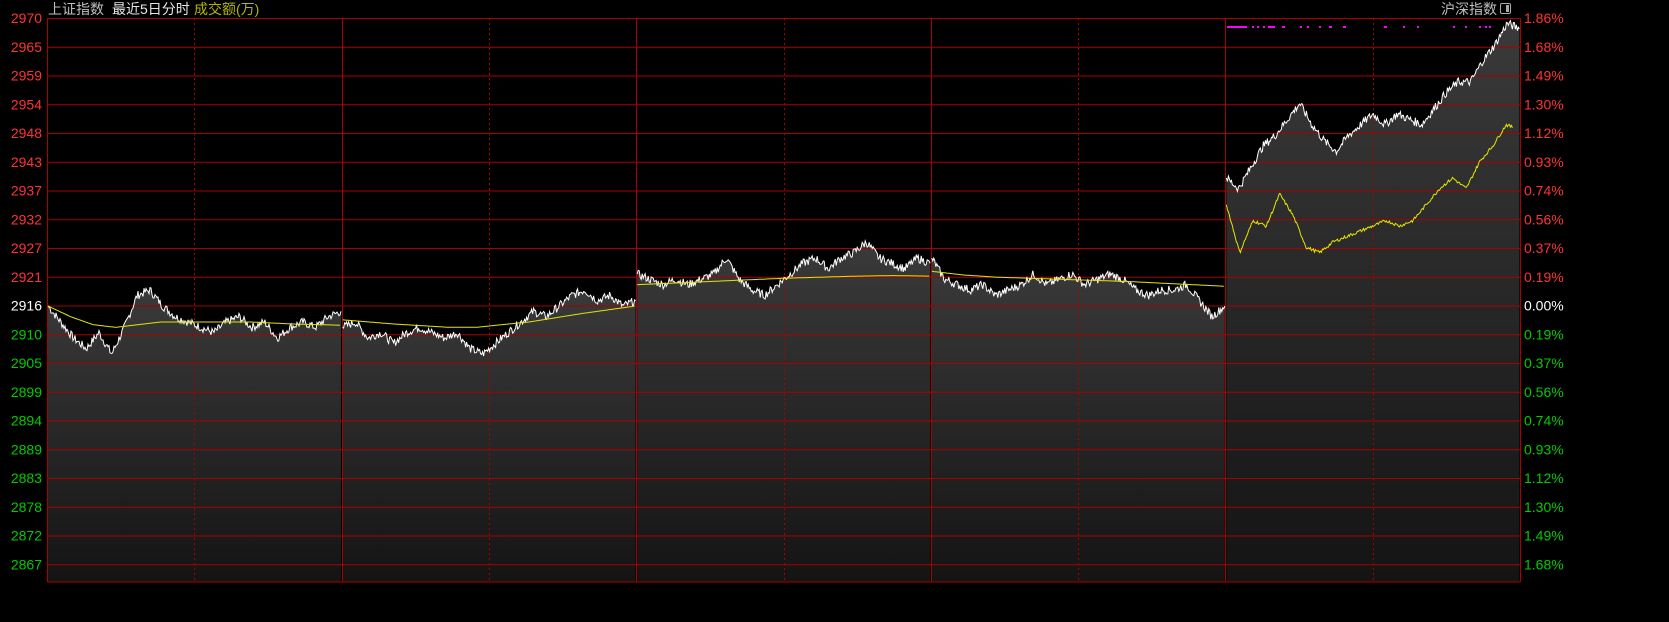 The width and height of the screenshot is (1669, 622). Describe the element at coordinates (26, 449) in the screenshot. I see `y-tick-left: 2889` at that location.